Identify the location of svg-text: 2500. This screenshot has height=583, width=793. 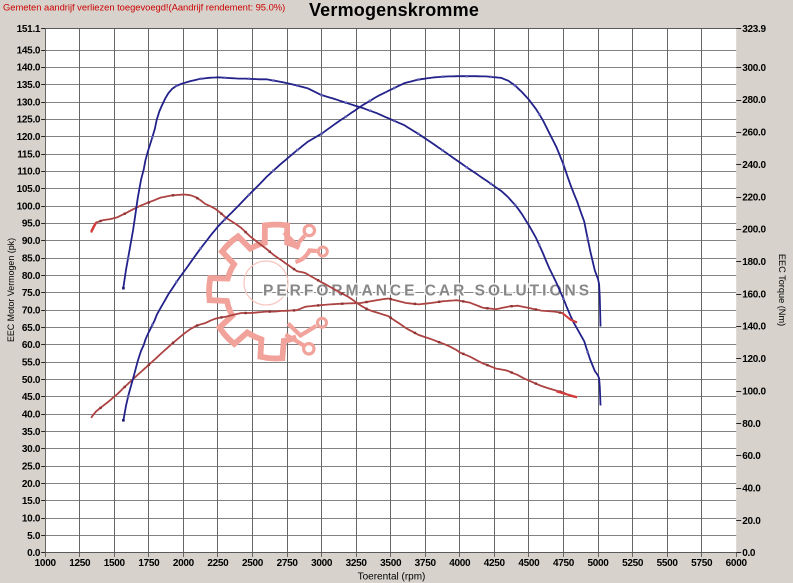
(253, 563).